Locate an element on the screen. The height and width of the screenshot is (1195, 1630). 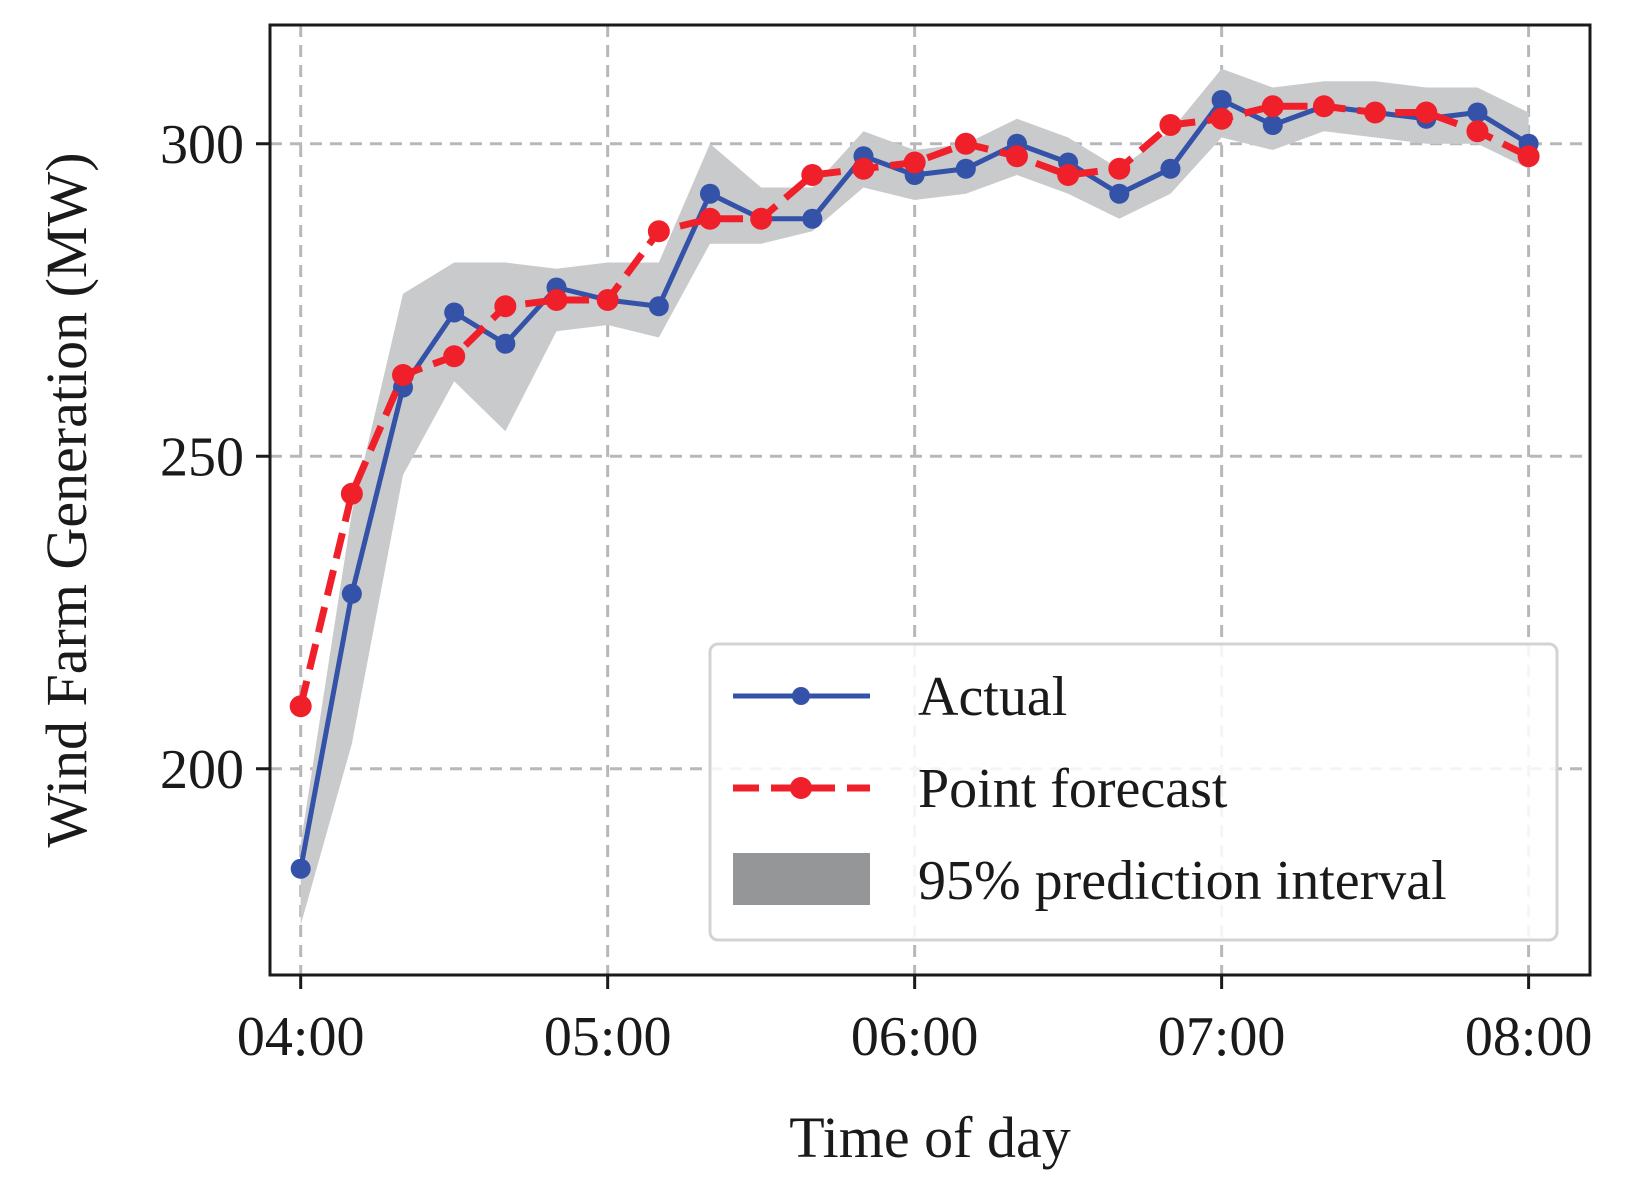
legend-forecast-label: Point forecast is located at coordinates (1073, 789).